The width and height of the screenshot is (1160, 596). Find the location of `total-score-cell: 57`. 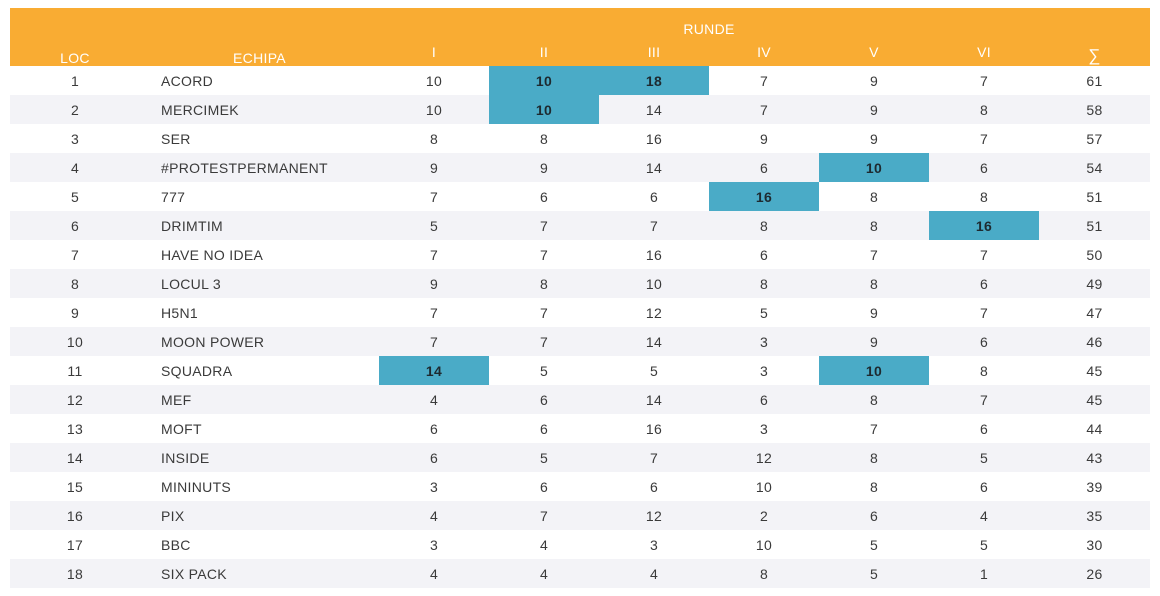

total-score-cell: 57 is located at coordinates (1094, 138).